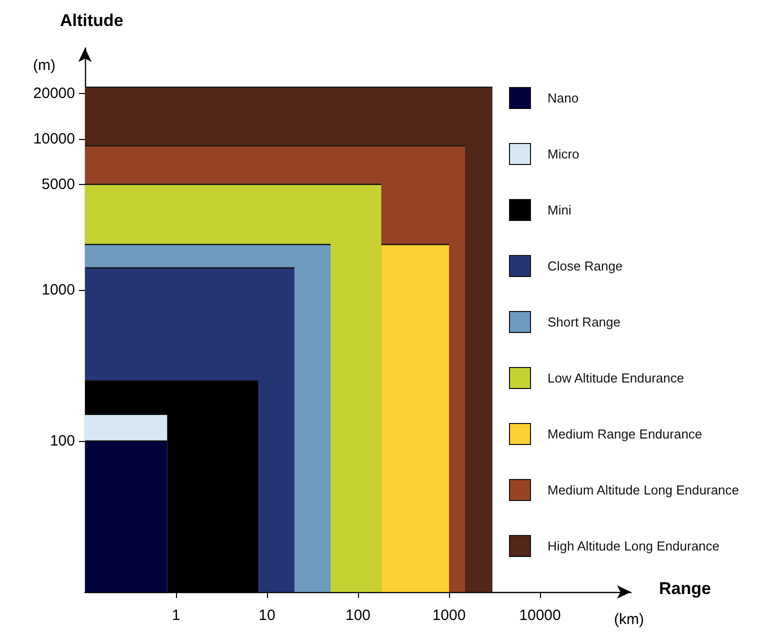  I want to click on x-tick-label: 100, so click(358, 615).